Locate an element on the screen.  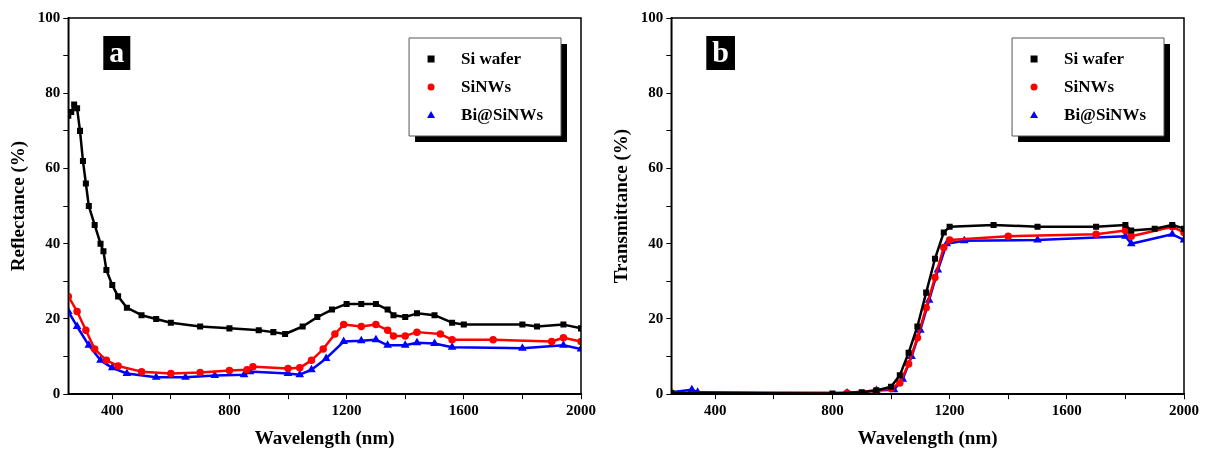
y-axis-title: Reflectance (%) is located at coordinates (18, 206).